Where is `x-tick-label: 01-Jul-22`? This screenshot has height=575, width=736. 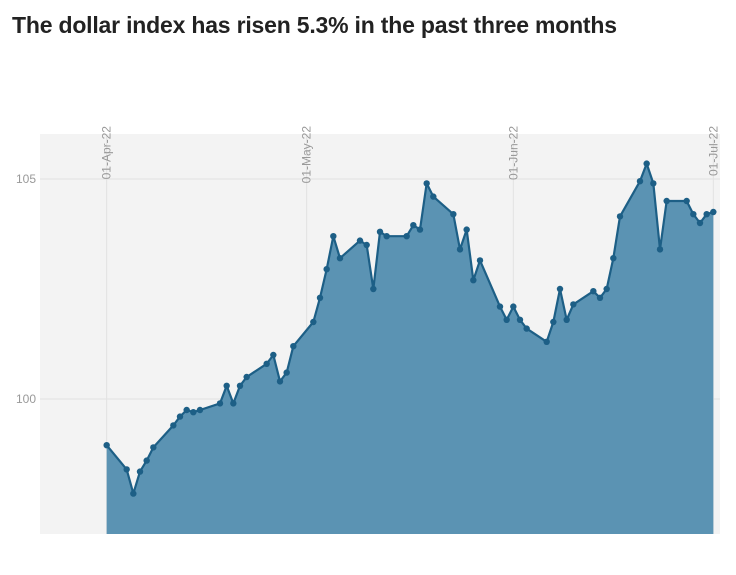
x-tick-label: 01-Jul-22 is located at coordinates (713, 151).